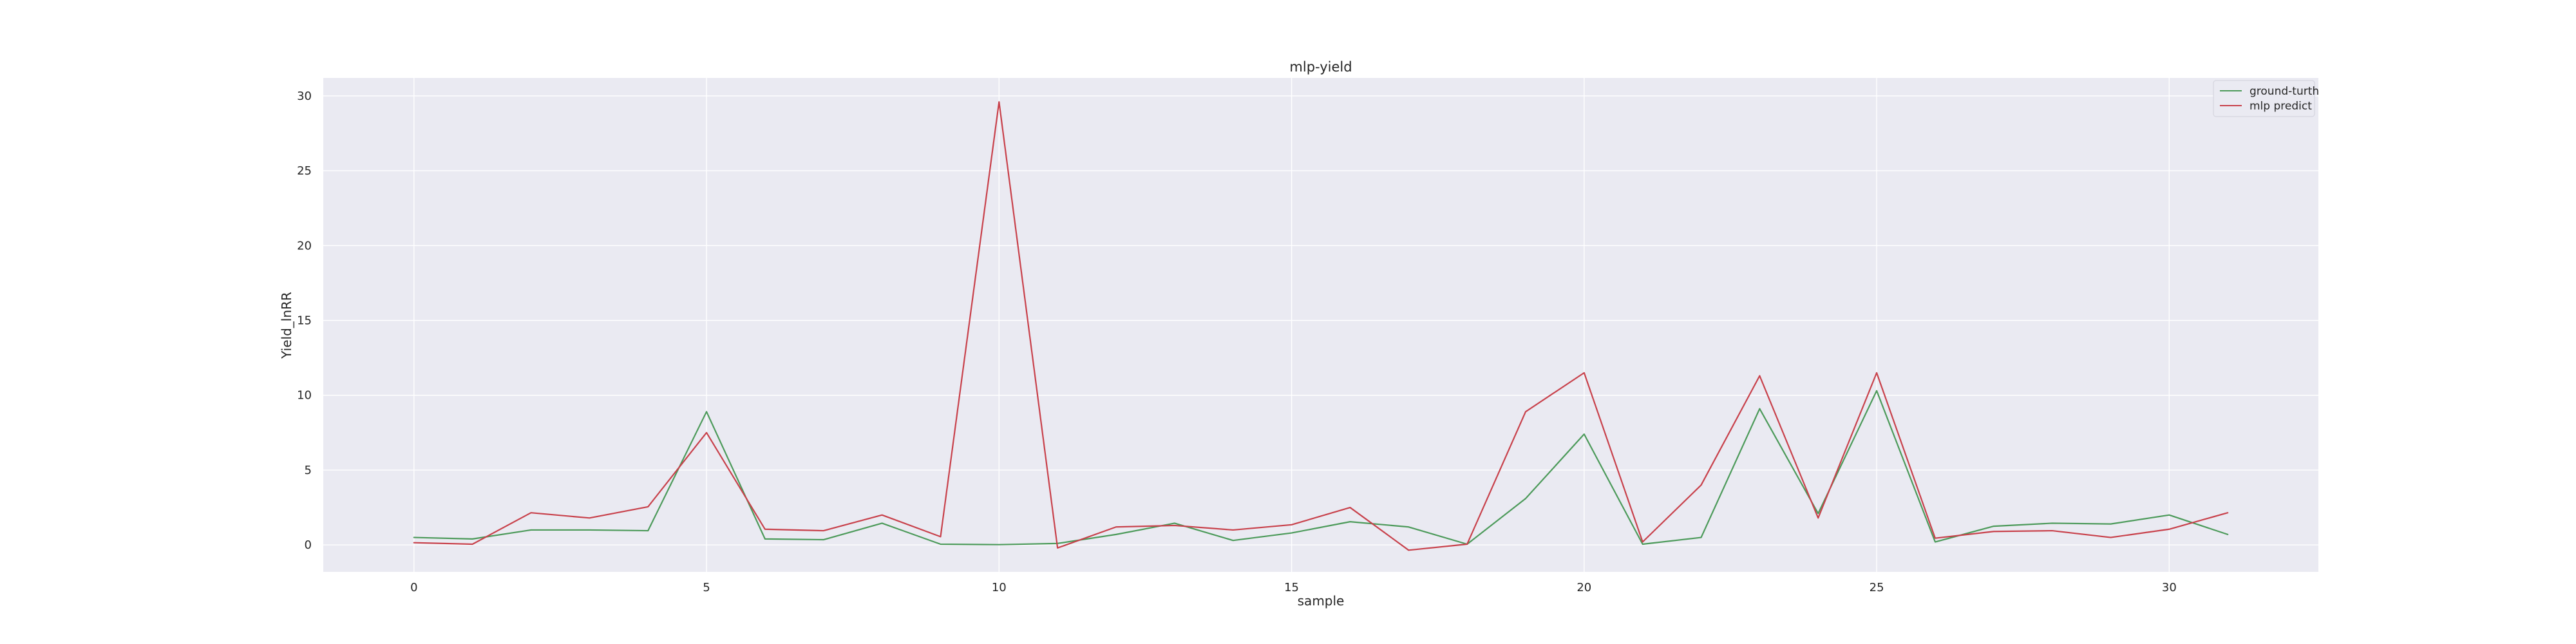  I want to click on x-tick-label: 20, so click(1584, 587).